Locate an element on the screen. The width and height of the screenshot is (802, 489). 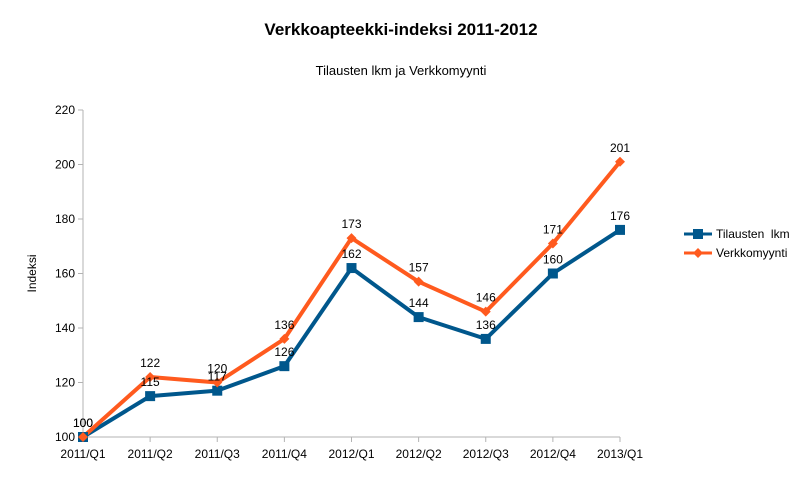
data-label: 201 is located at coordinates (620, 148).